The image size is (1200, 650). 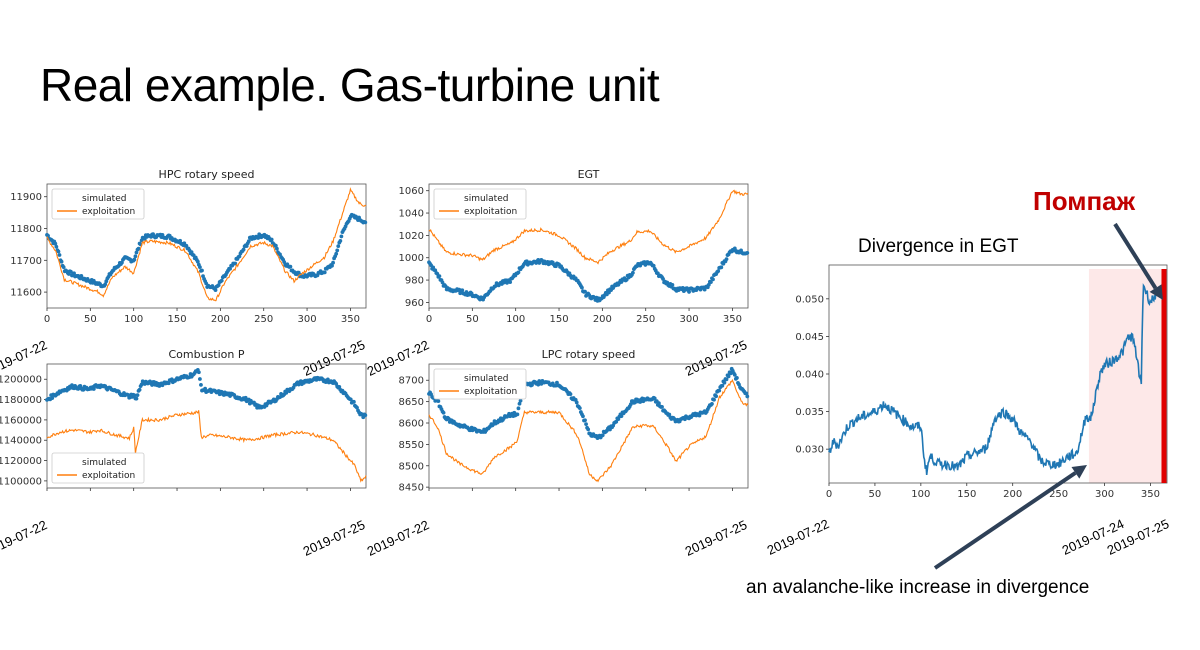 I want to click on surge-arrow-icon, so click(x=1138, y=261).